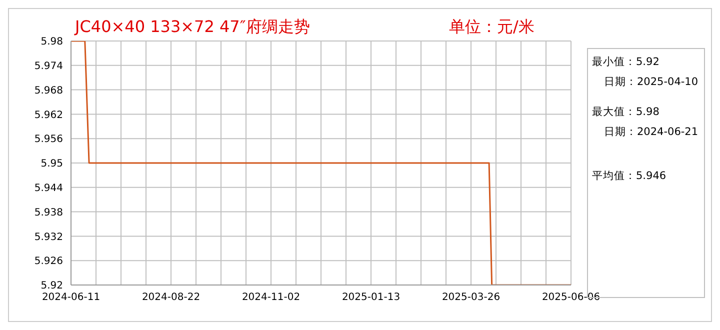  What do you see at coordinates (51, 286) in the screenshot?
I see `y-tick-label: 5.92` at bounding box center [51, 286].